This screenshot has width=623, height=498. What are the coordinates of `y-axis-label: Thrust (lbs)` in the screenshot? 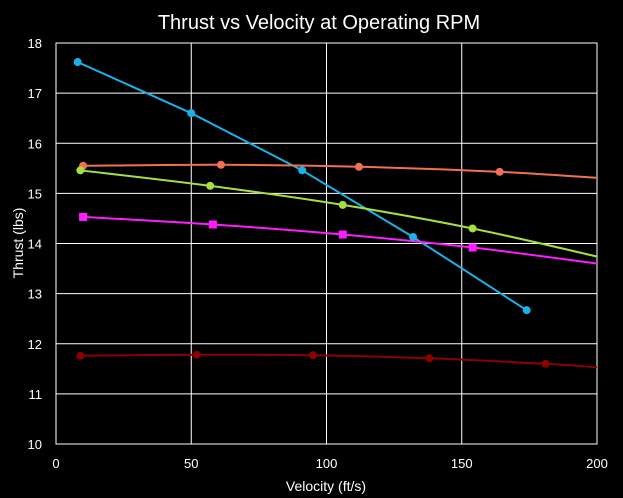 It's located at (18, 243).